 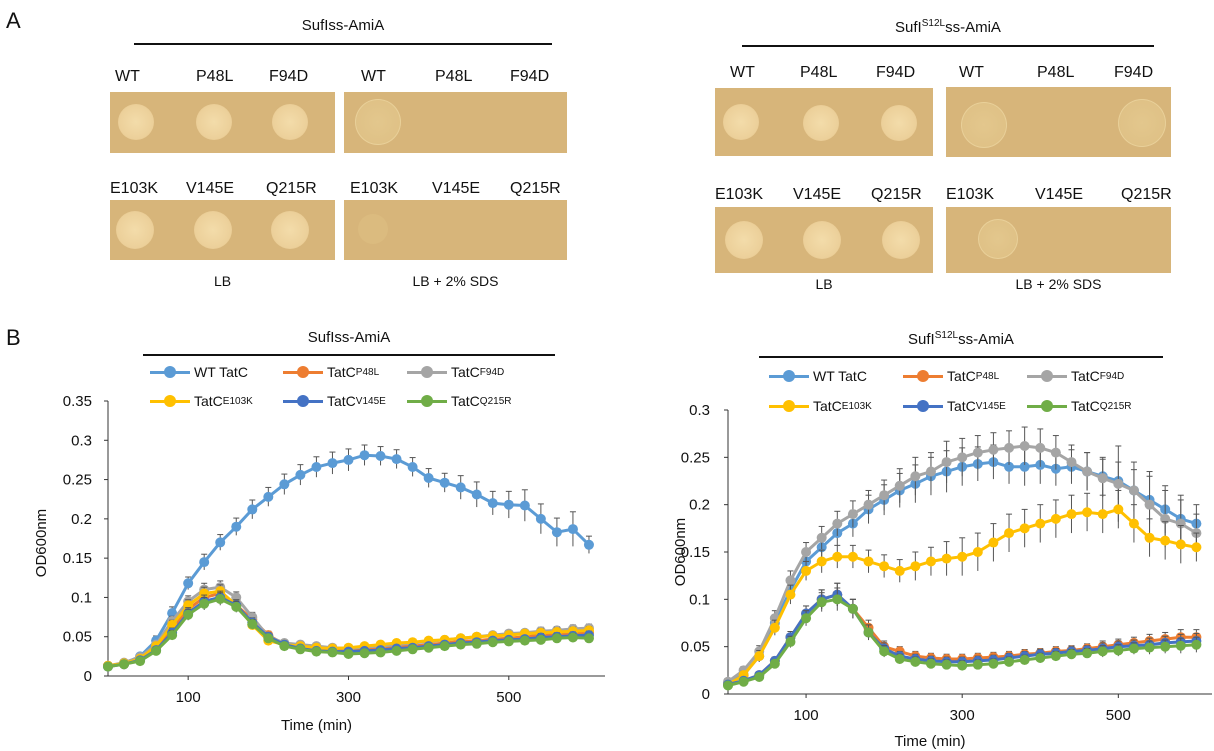 I want to click on panel-a-letter: A, so click(x=13, y=20).